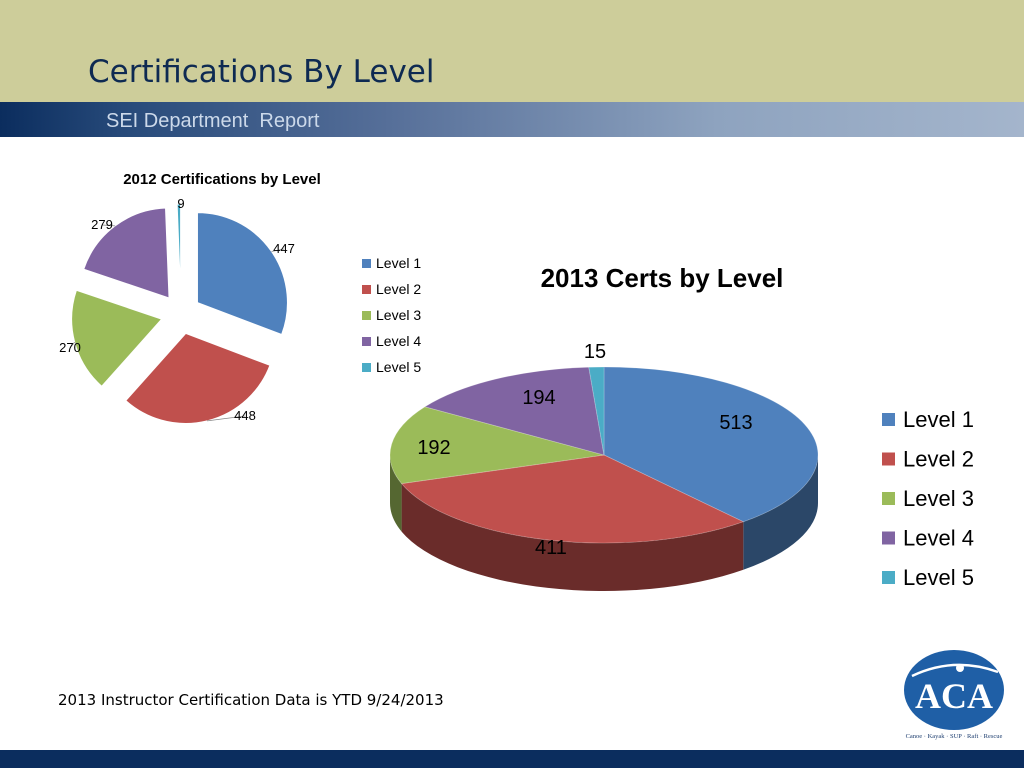 The image size is (1024, 768). I want to click on data-label-2013-level-2: 411, so click(551, 548).